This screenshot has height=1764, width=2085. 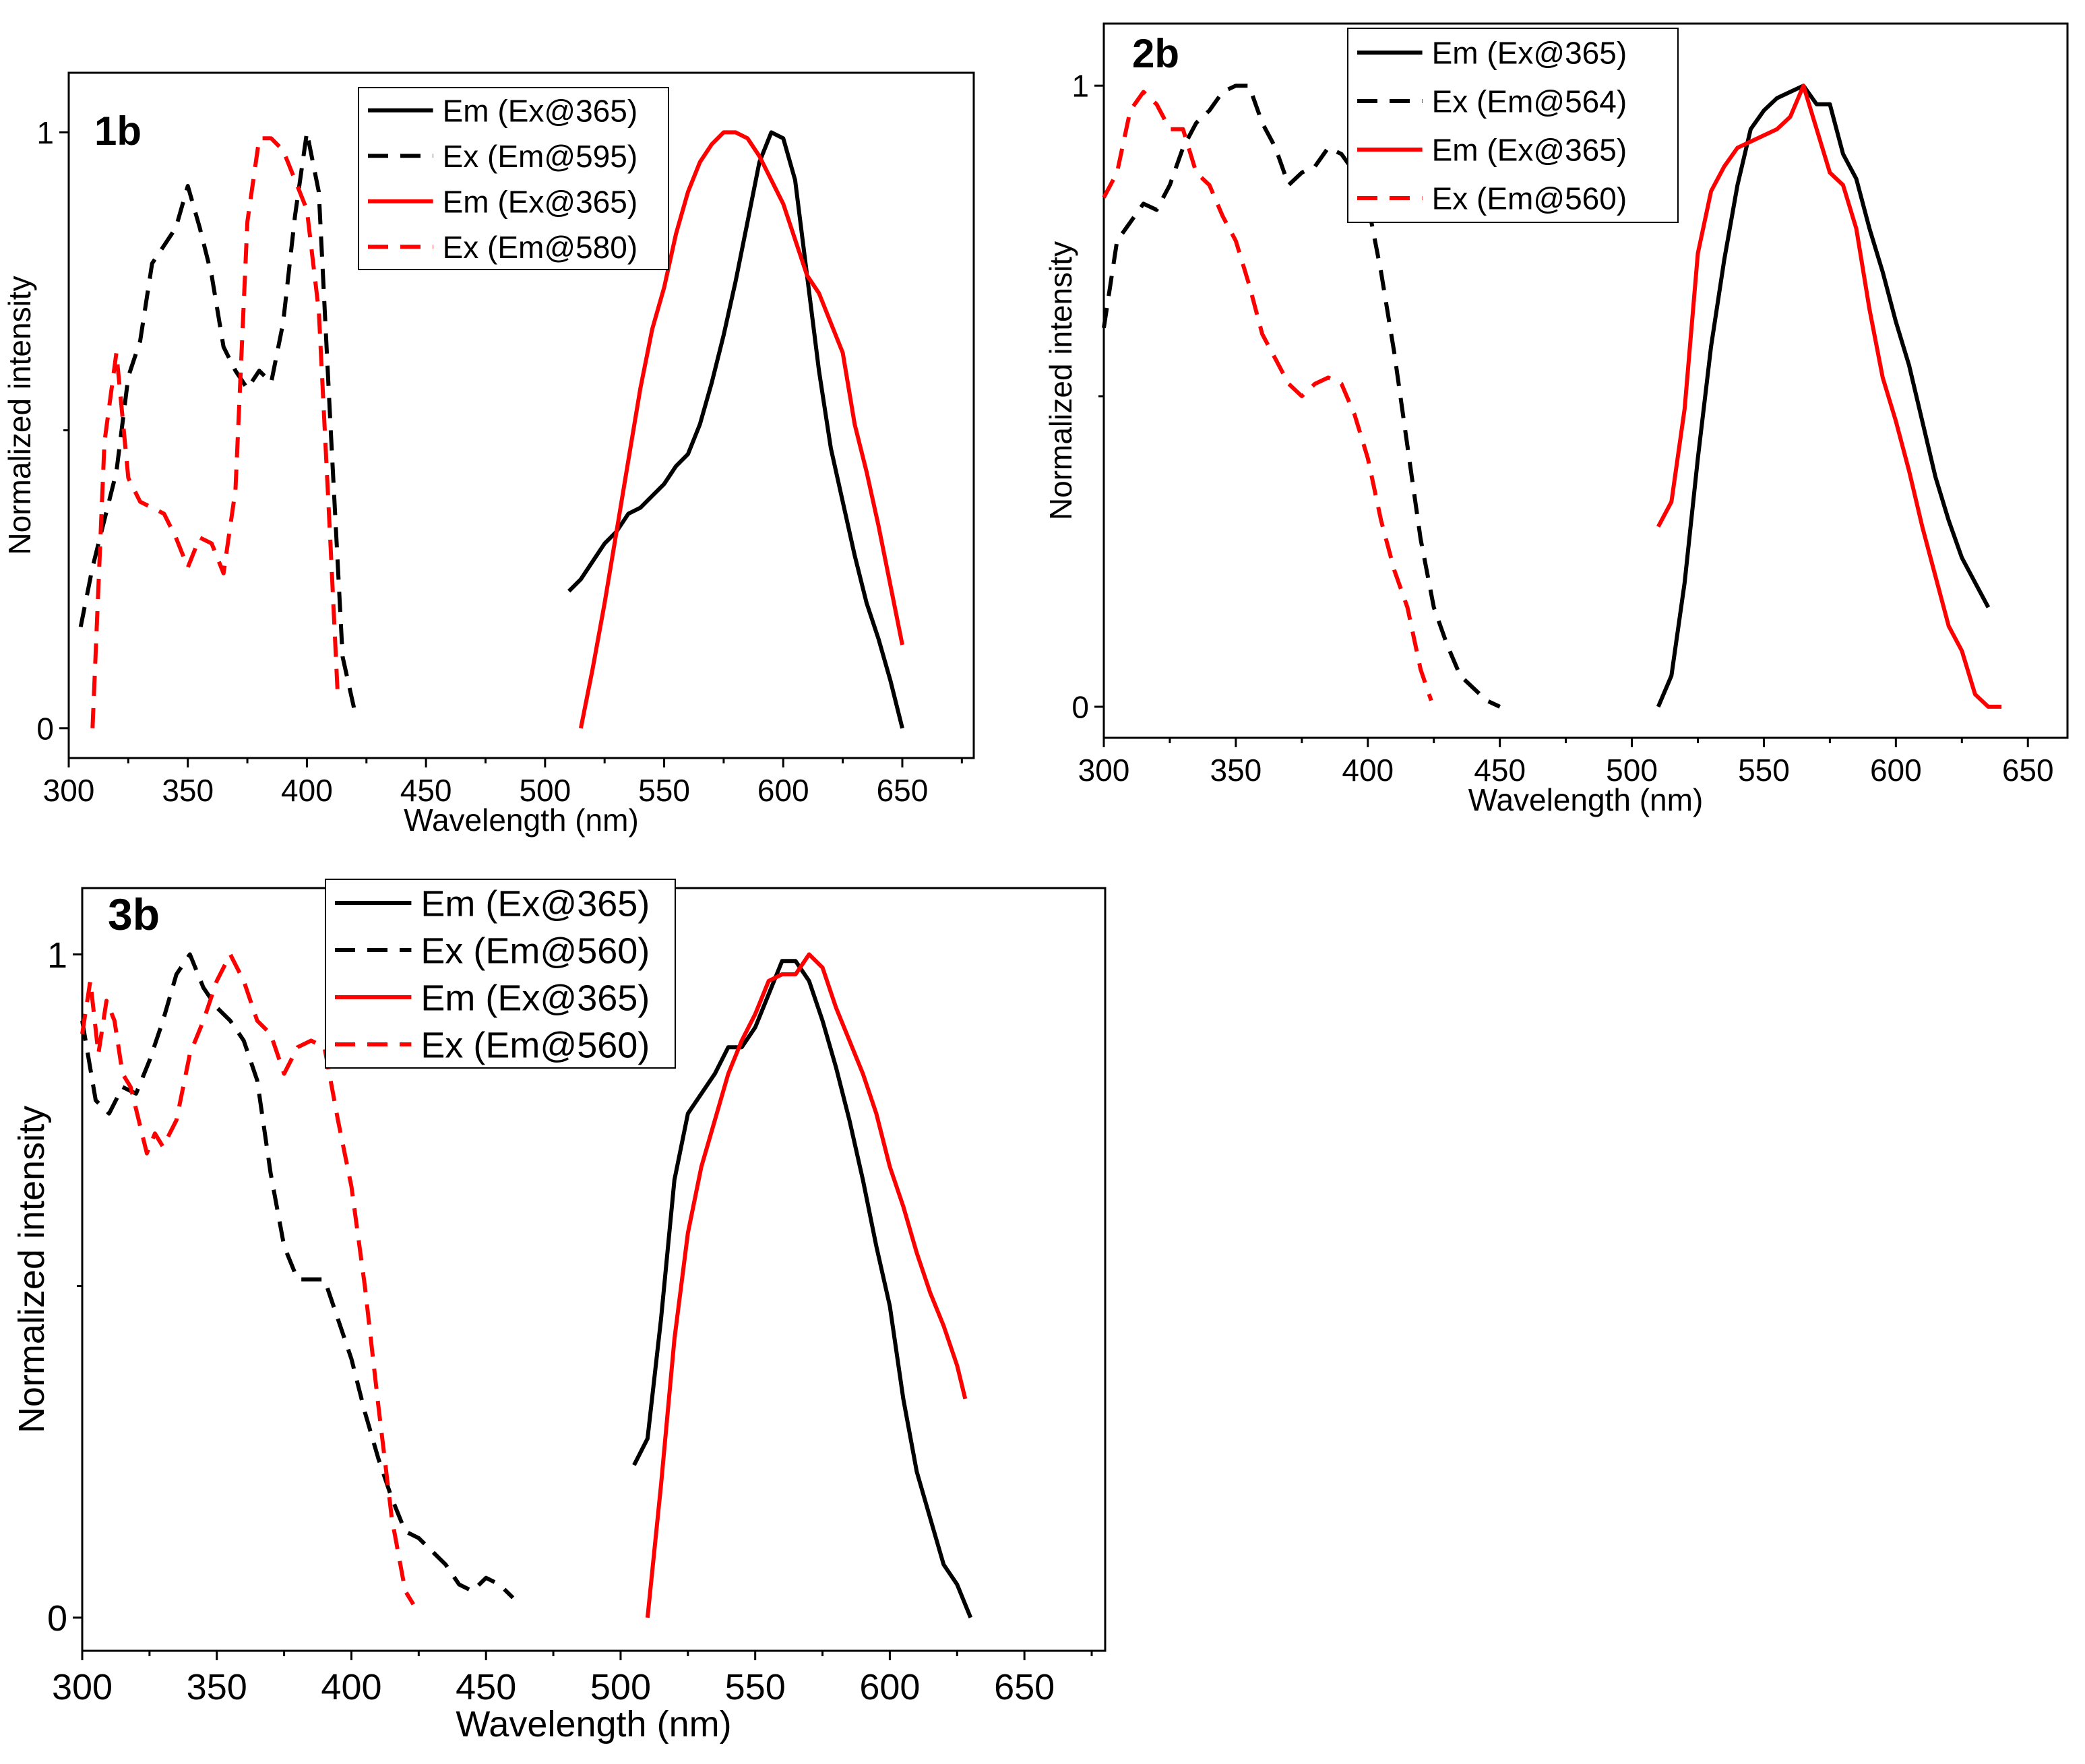 I want to click on panel-label: 1b, so click(x=118, y=131).